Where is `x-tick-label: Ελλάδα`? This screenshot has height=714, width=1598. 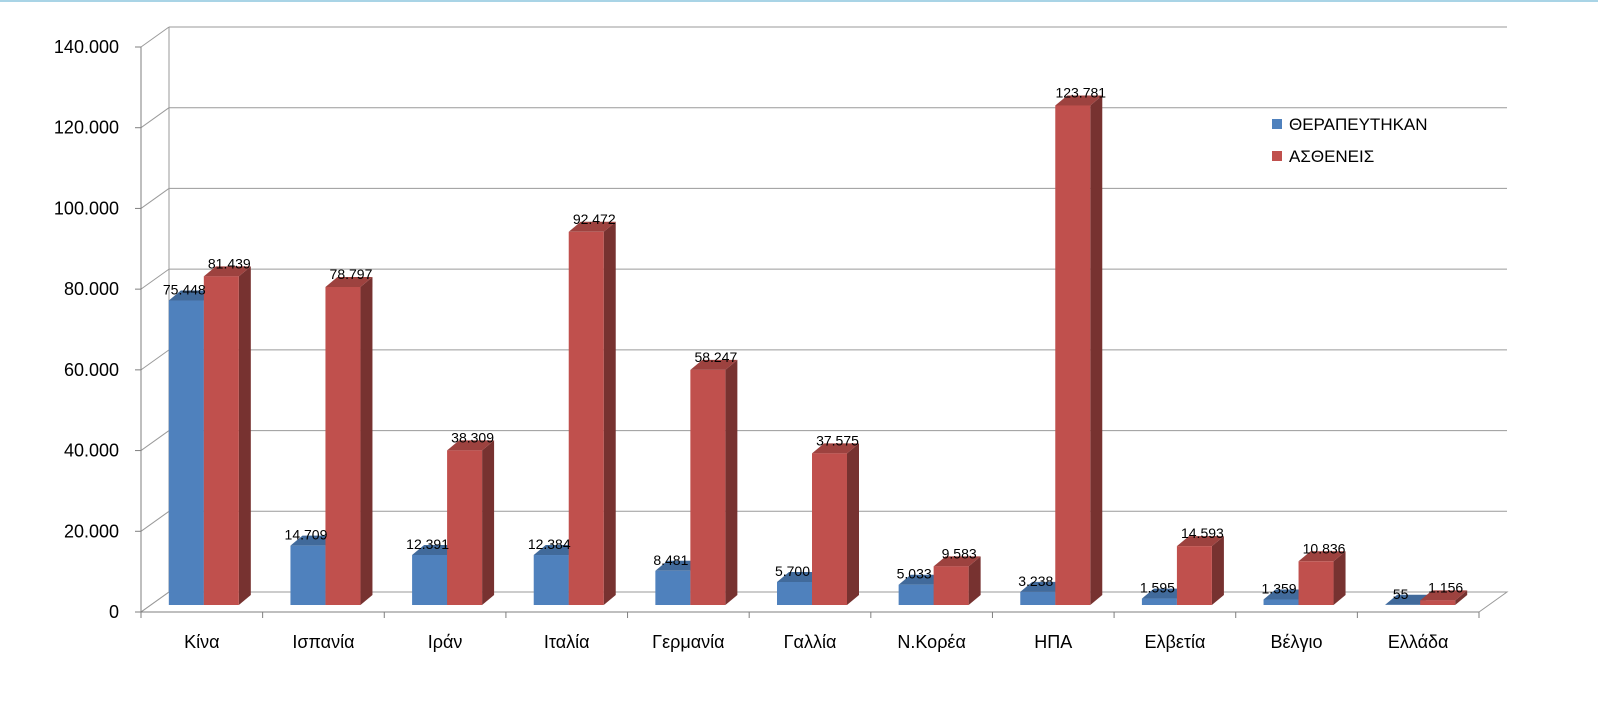 x-tick-label: Ελλάδα is located at coordinates (1418, 642).